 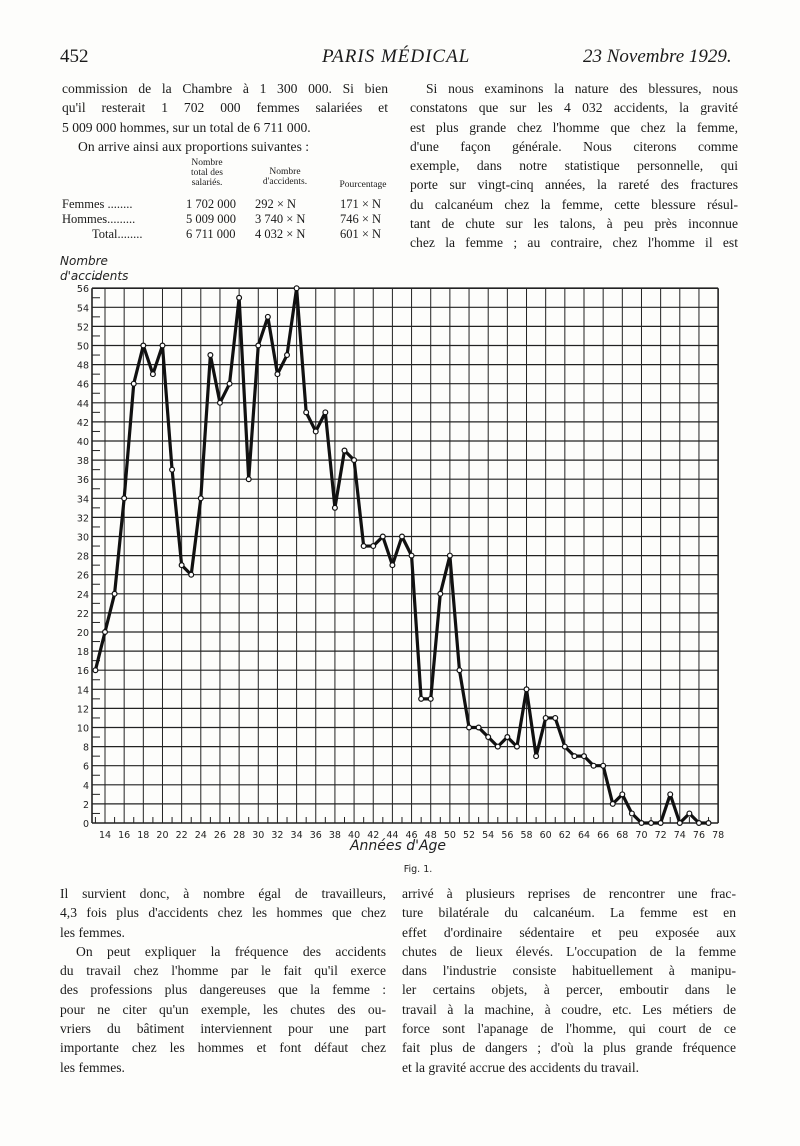 I want to click on x-tick-label: 46, so click(x=412, y=835).